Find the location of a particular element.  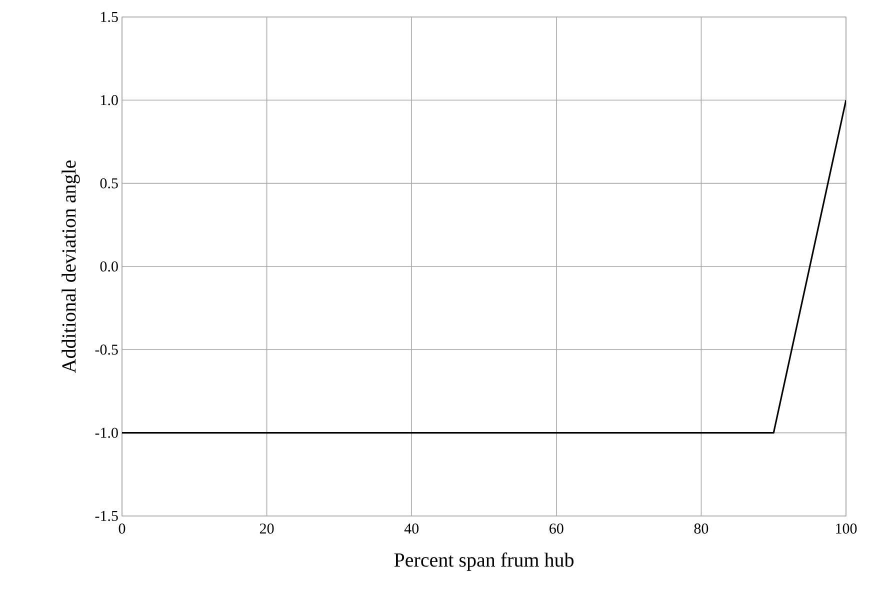

x-axis-title: Percent span frum hub is located at coordinates (484, 561).